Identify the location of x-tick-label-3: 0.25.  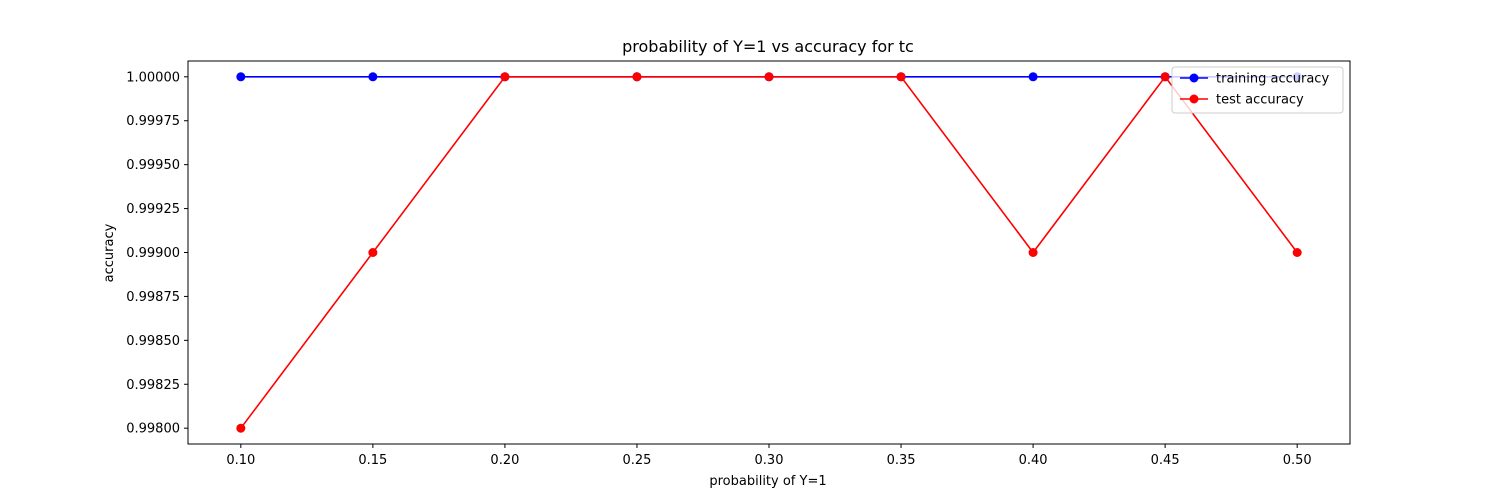
(636, 460).